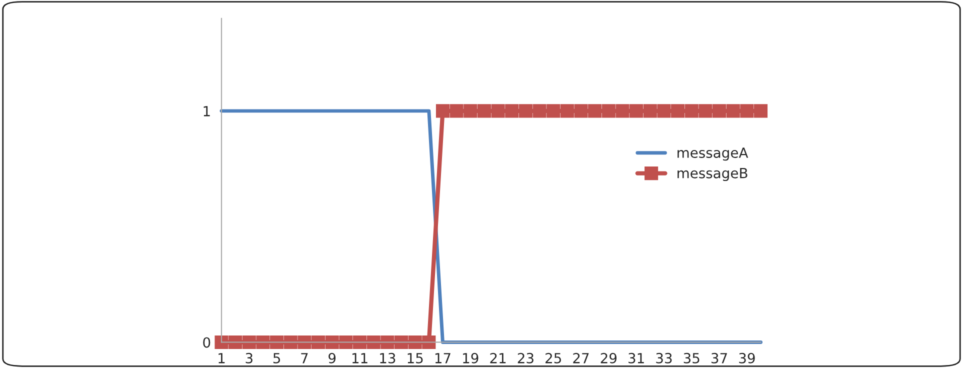 The width and height of the screenshot is (963, 368). Describe the element at coordinates (276, 358) in the screenshot. I see `x-tick-label: 5` at that location.